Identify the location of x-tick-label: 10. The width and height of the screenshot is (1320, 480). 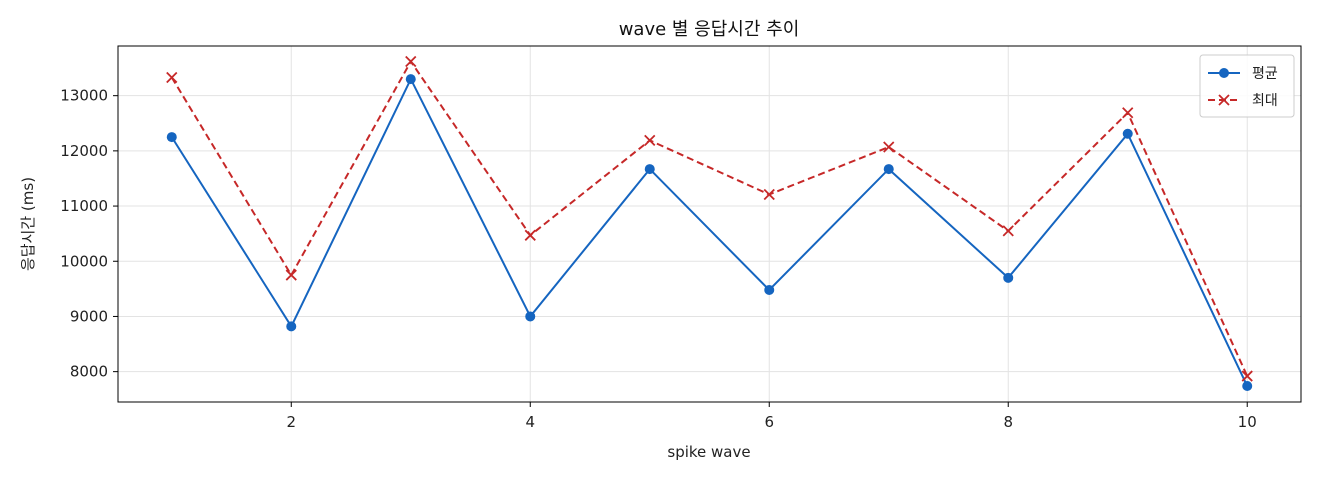
(1247, 422).